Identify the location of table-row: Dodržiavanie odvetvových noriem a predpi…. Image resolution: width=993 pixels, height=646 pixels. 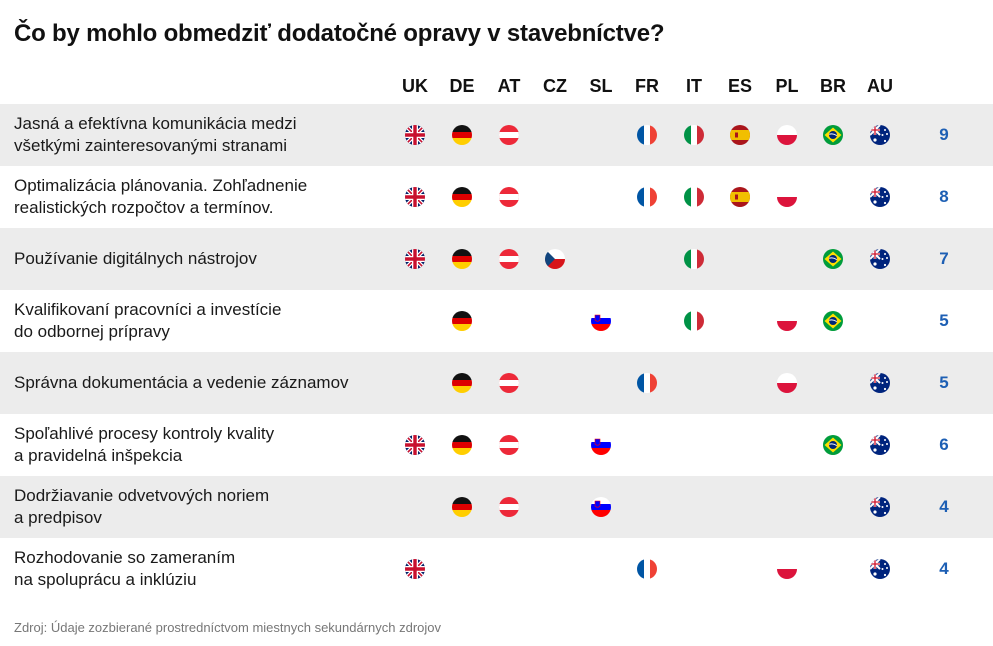
(496, 507).